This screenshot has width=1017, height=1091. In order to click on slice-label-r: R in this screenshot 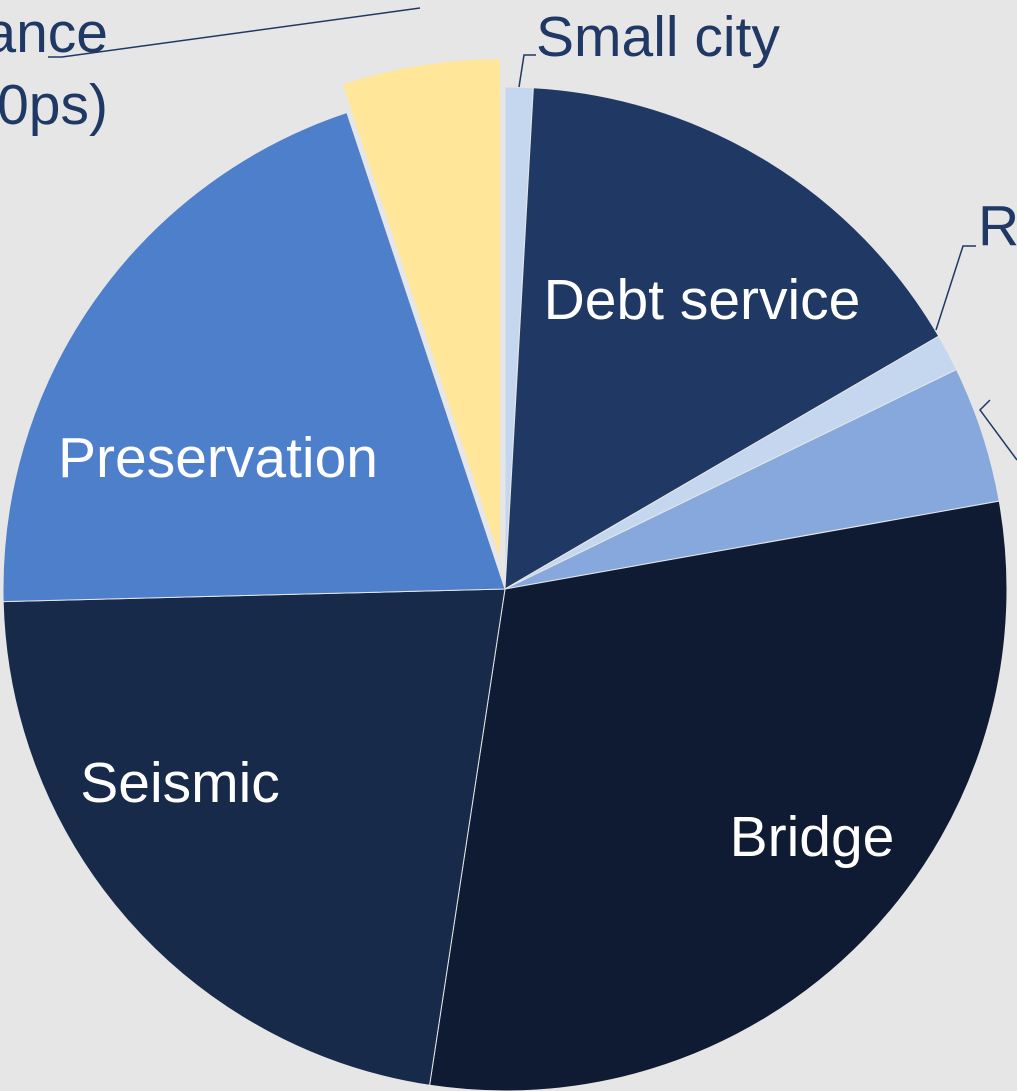, I will do `click(997, 226)`.